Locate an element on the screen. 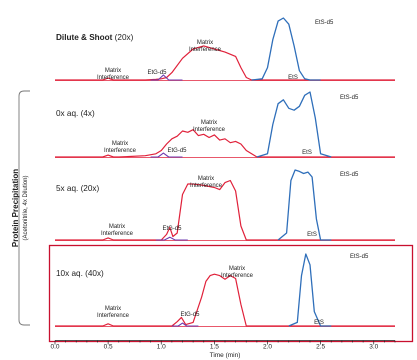  panel-title-rest: (20x) is located at coordinates (122, 37).